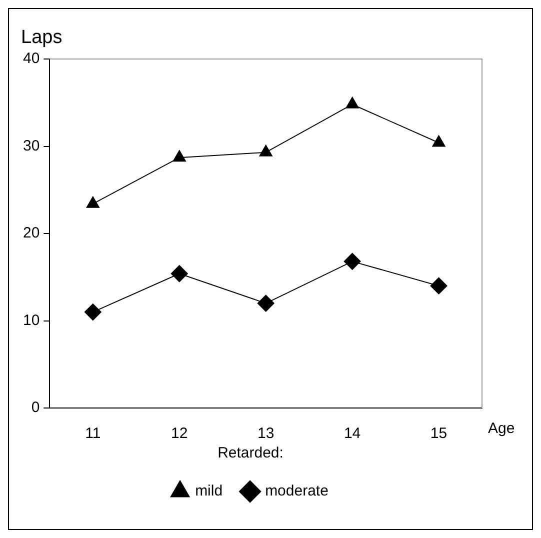 The height and width of the screenshot is (538, 541). Describe the element at coordinates (251, 453) in the screenshot. I see `legend-title: Retarded:` at that location.